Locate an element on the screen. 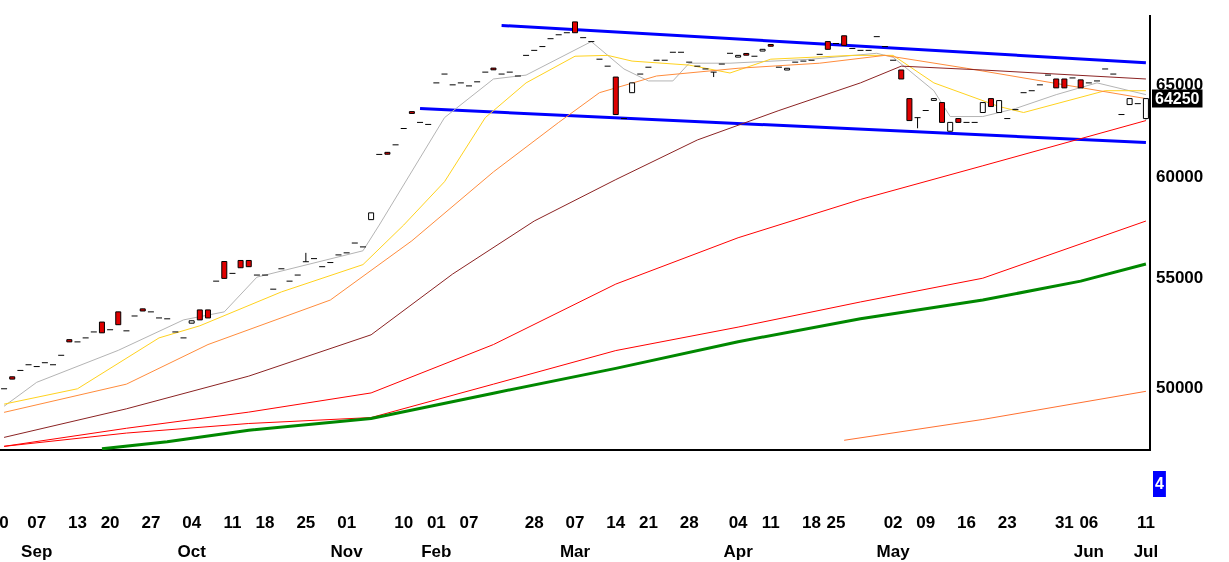  x-tick-label: 07 Sep is located at coordinates (37, 537).